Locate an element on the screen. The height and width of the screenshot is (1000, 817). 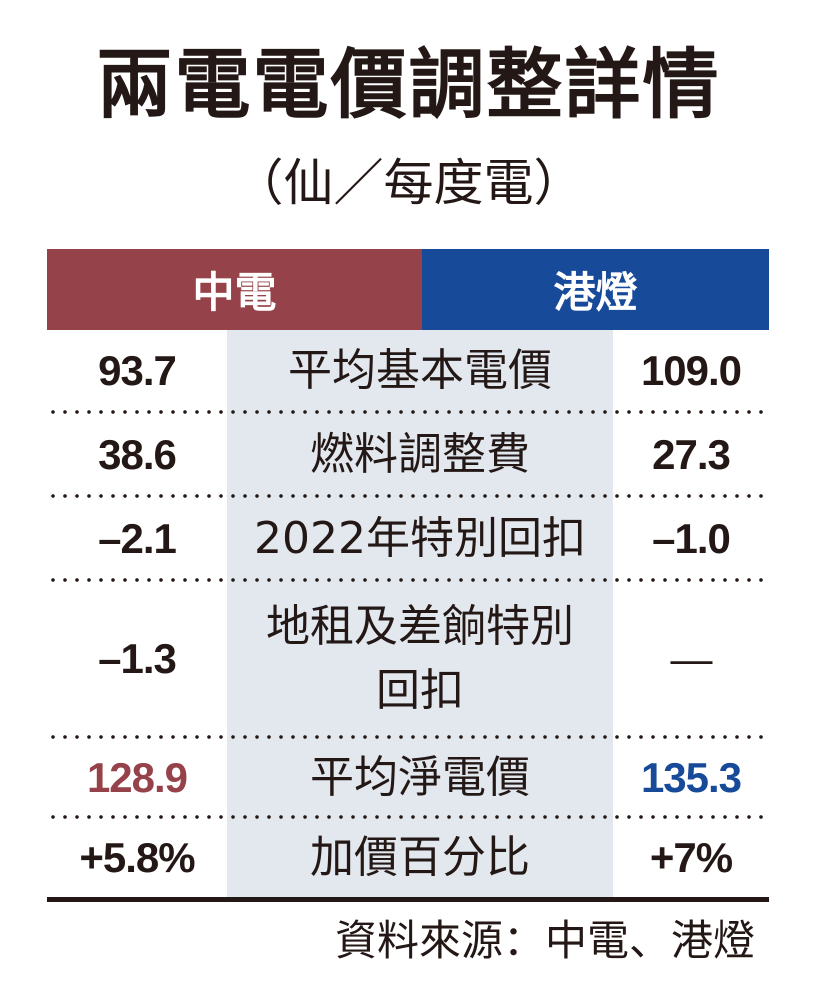
table-row: –1.3 地租及差餉特別 回扣 — is located at coordinates (408, 659).